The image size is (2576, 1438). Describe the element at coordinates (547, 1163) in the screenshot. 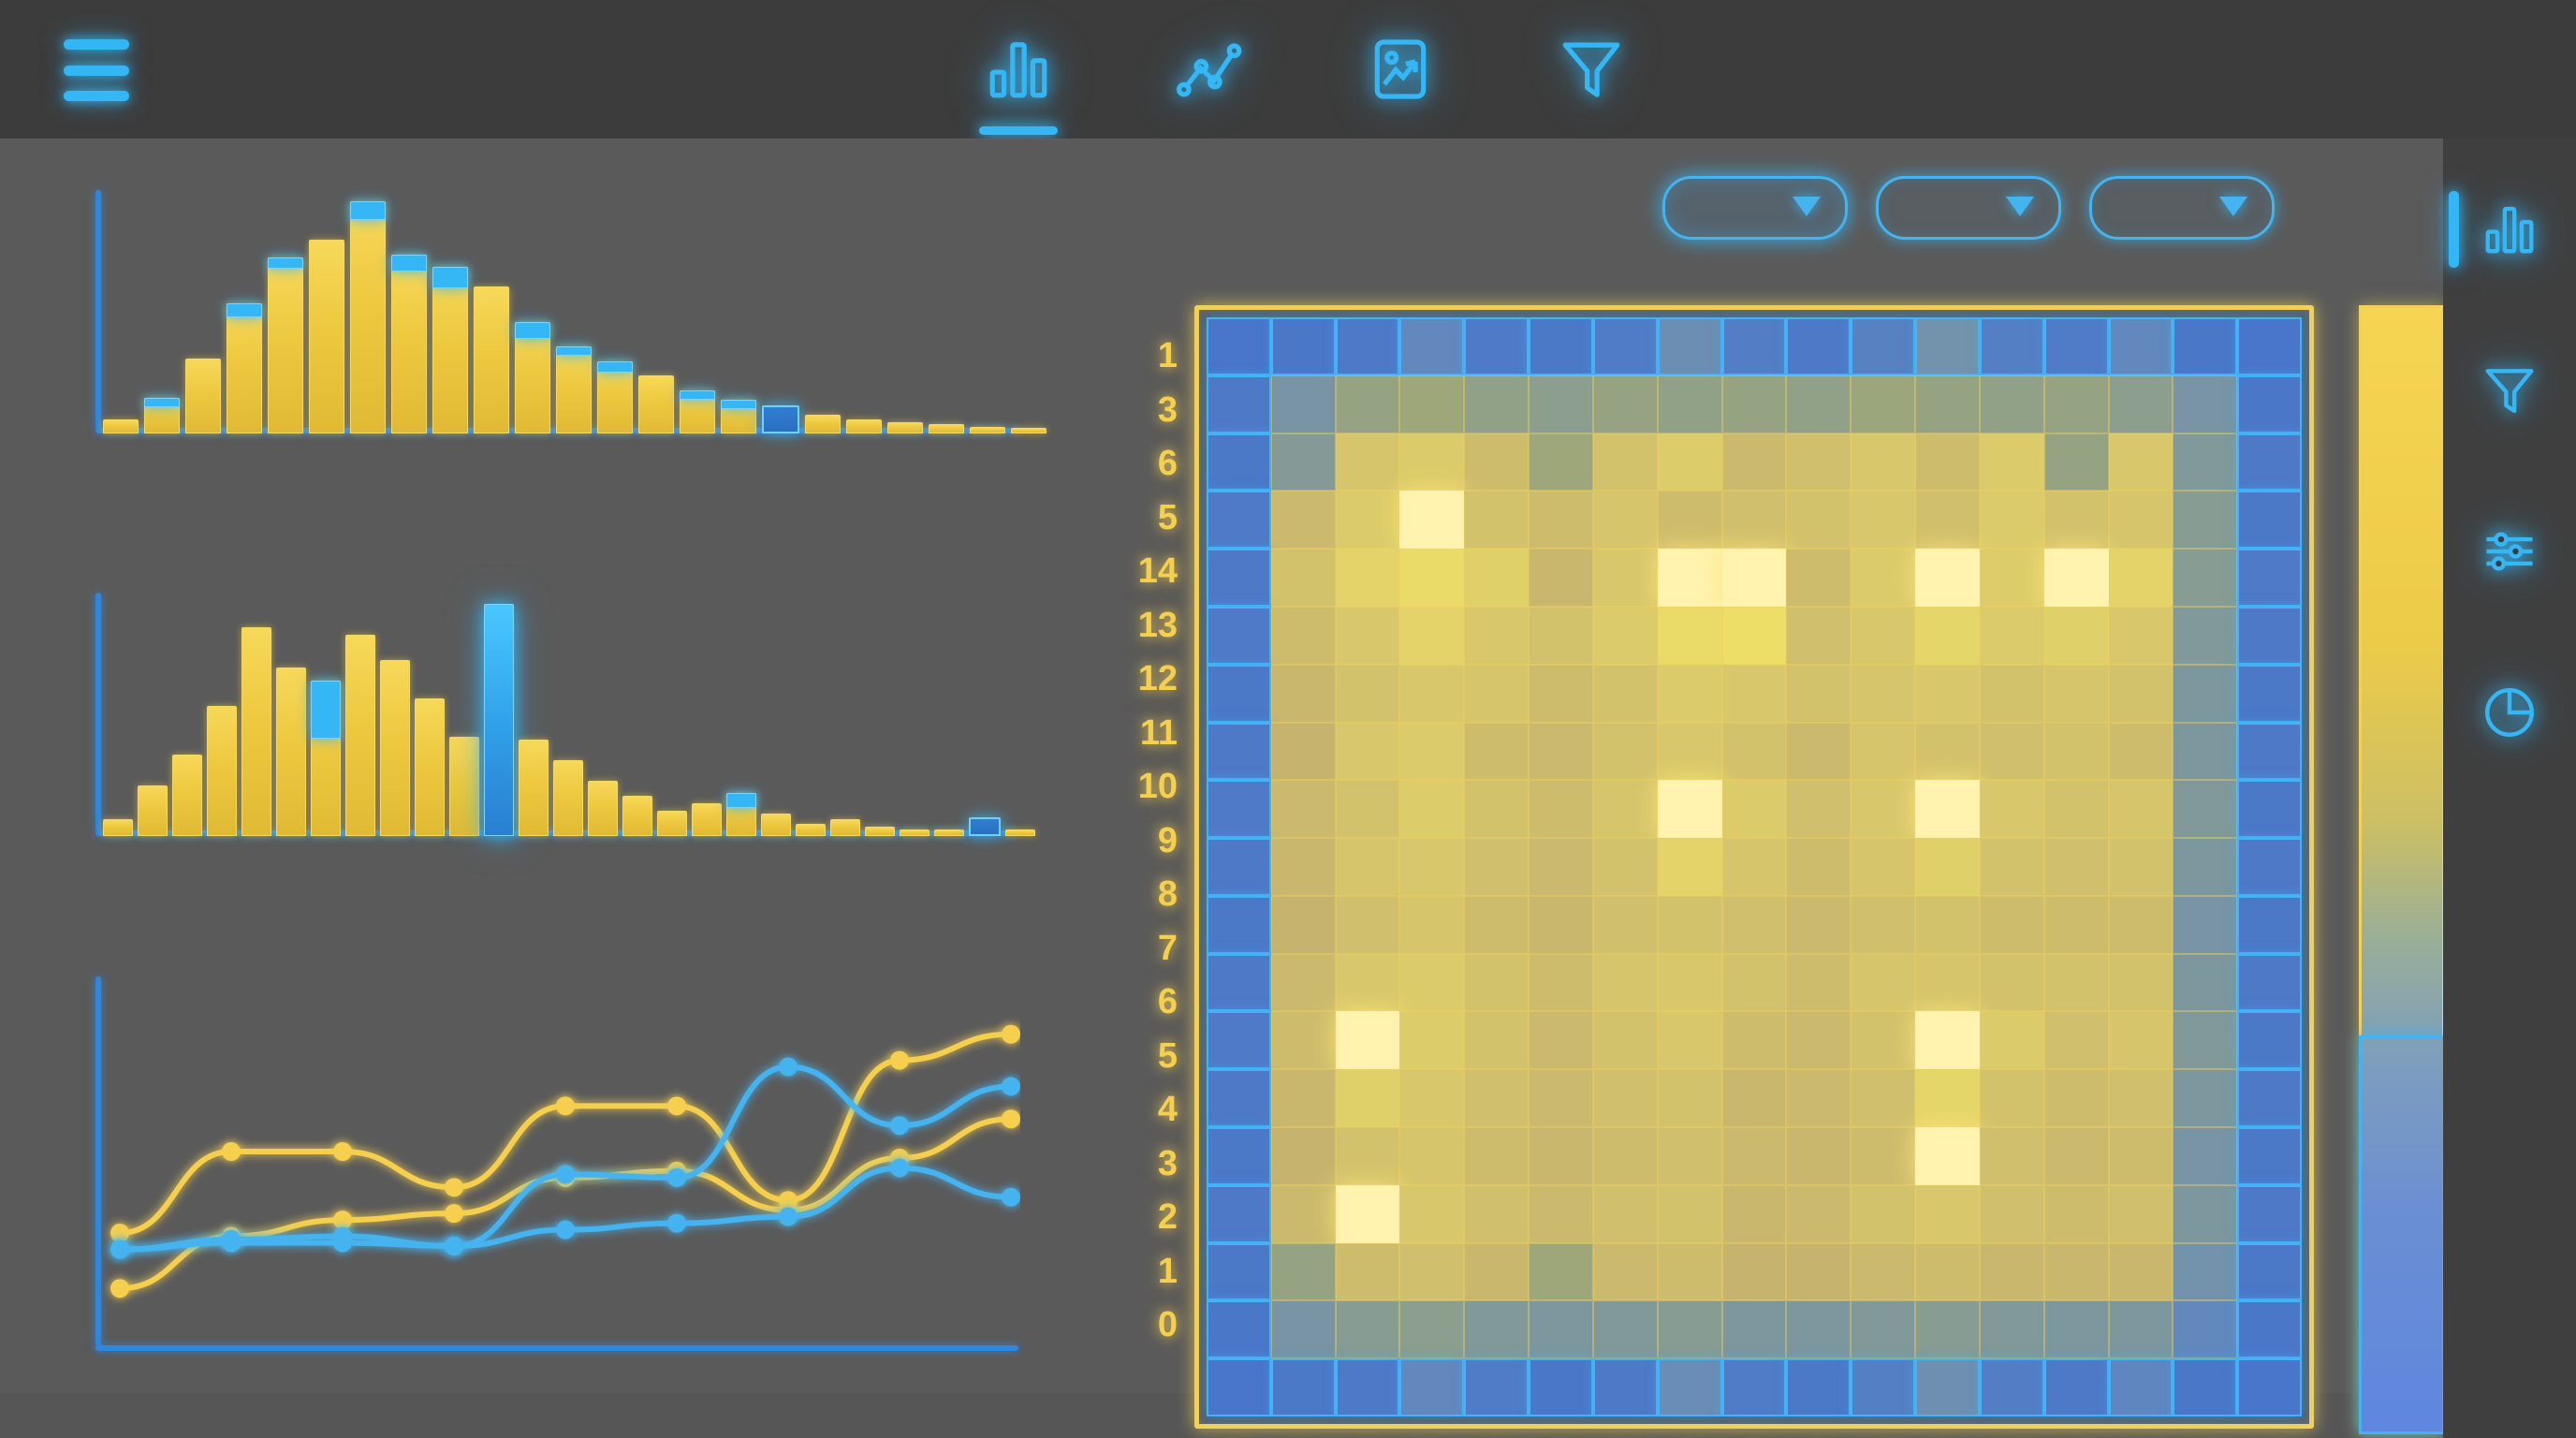

I see `chart-multiline-trend` at that location.